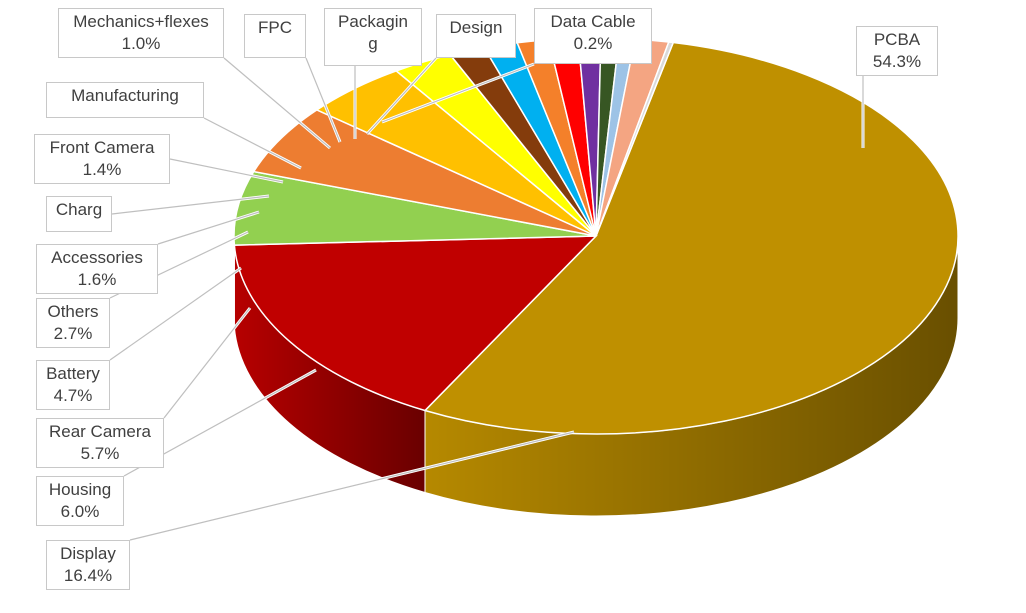  What do you see at coordinates (88, 553) in the screenshot?
I see `data-label-name: Display` at bounding box center [88, 553].